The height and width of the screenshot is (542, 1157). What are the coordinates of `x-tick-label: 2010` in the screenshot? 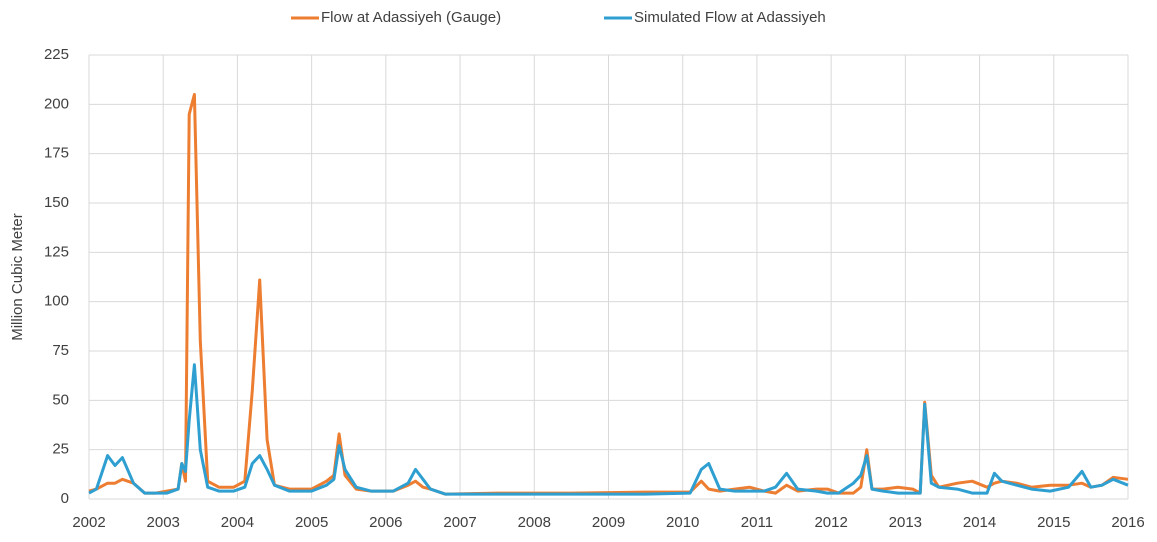 It's located at (682, 522).